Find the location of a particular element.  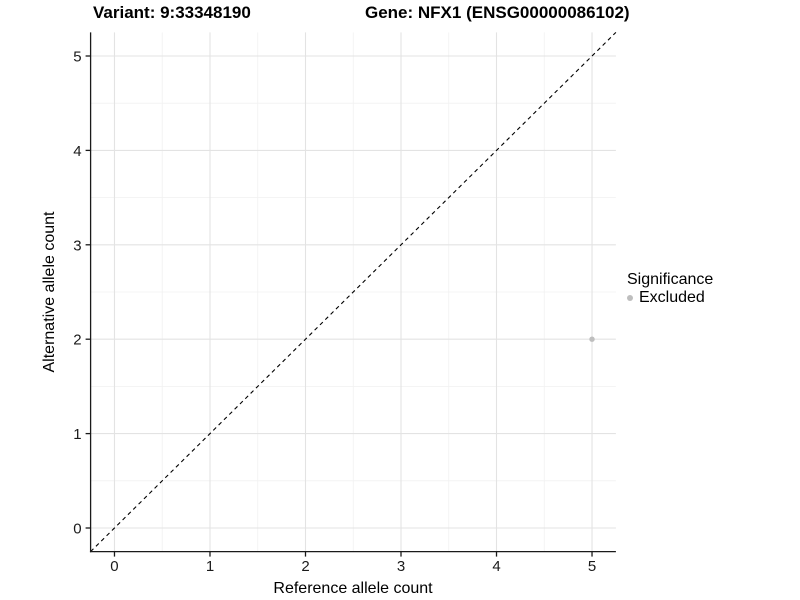

y-tick-label: 4 is located at coordinates (77, 151).